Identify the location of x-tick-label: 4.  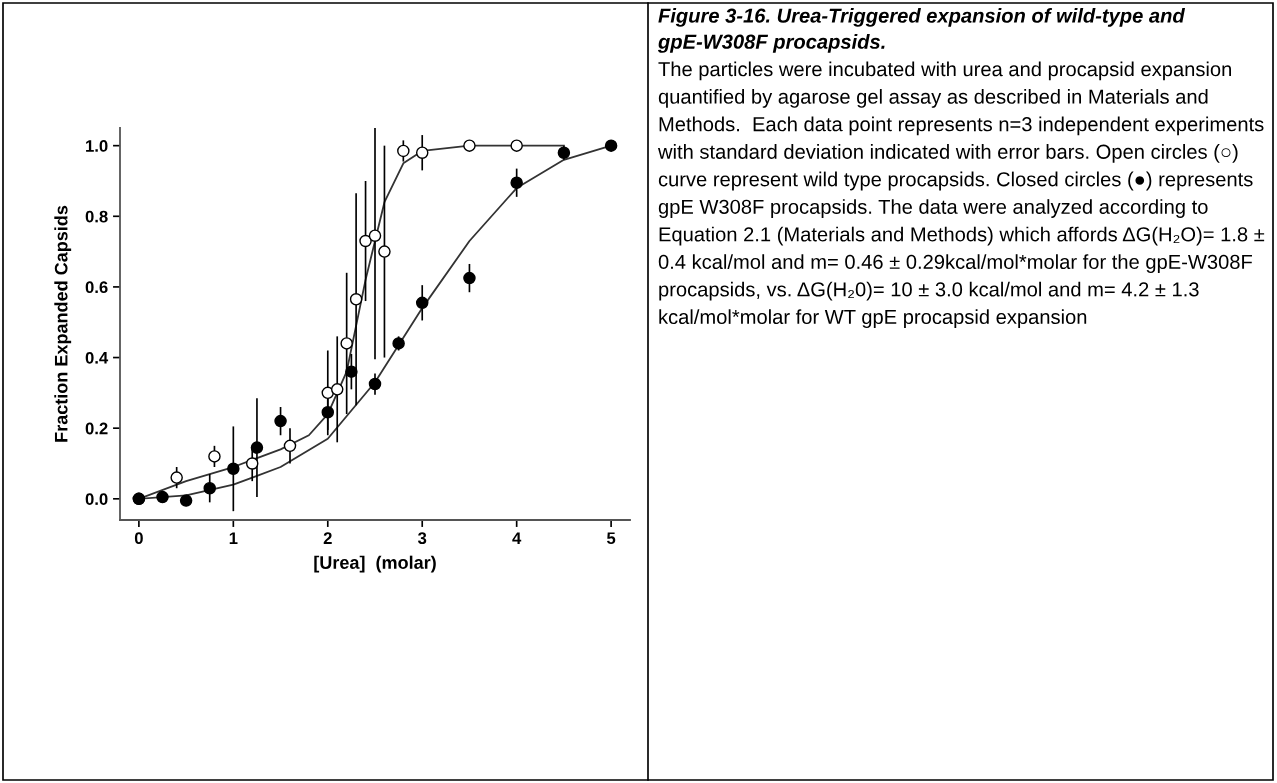
(517, 538).